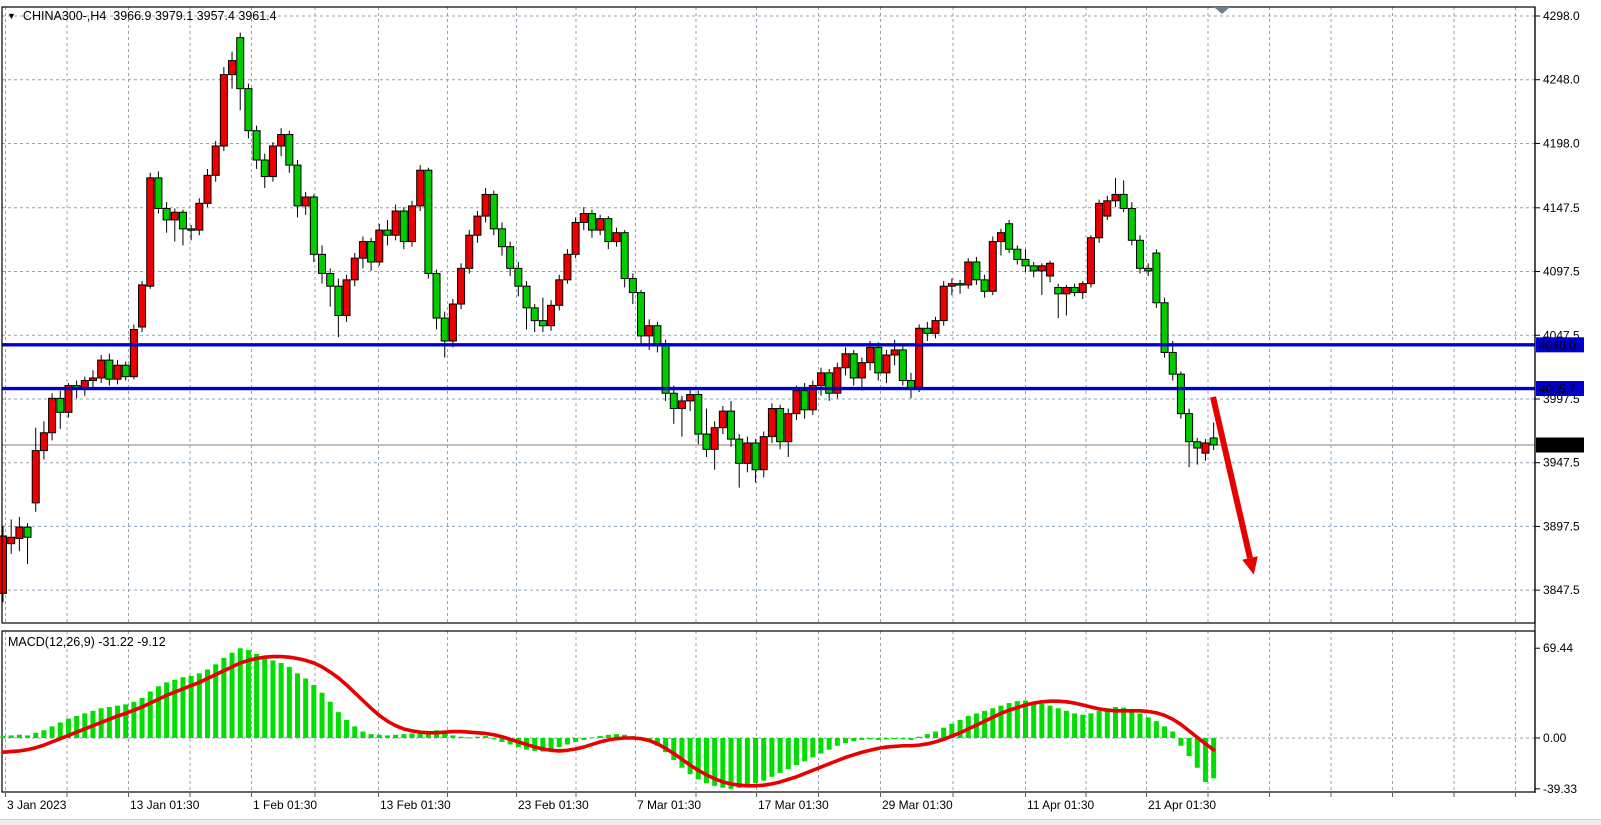 The height and width of the screenshot is (825, 1601). Describe the element at coordinates (195, 16) in the screenshot. I see `ohlc-readout: 3966.9 3979.1 3957.4 3961.4` at that location.